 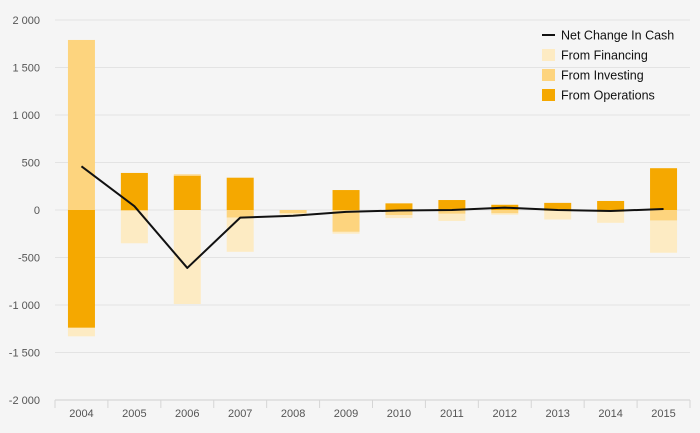 I want to click on legend-label-from-financing: From Financing, so click(x=604, y=56).